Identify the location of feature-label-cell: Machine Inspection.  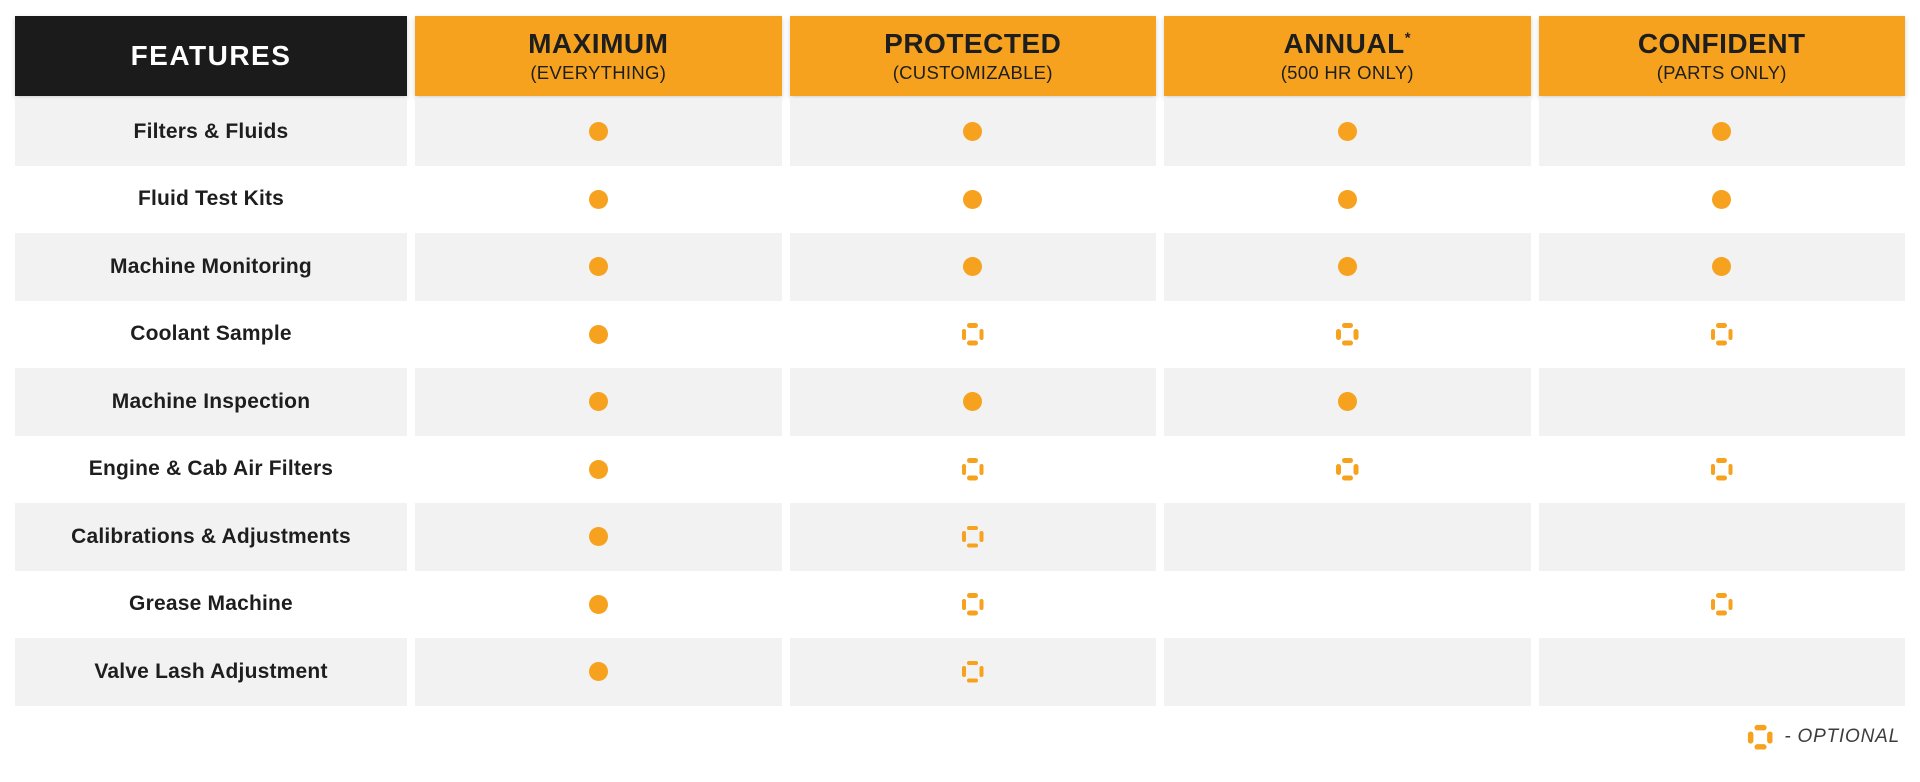
(211, 402).